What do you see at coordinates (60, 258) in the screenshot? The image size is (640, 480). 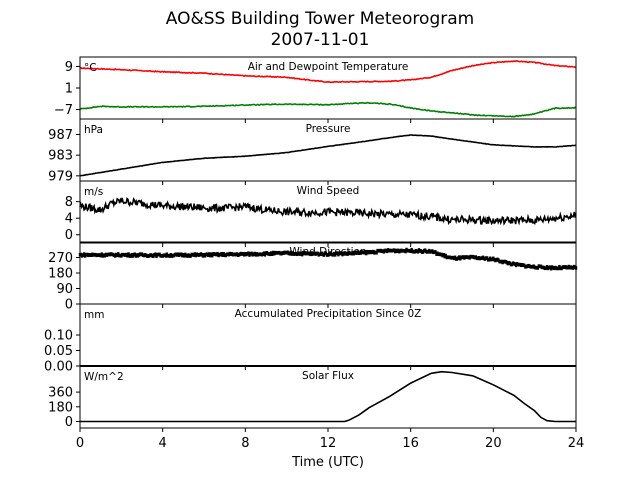 I see `y-tick-label: 270` at bounding box center [60, 258].